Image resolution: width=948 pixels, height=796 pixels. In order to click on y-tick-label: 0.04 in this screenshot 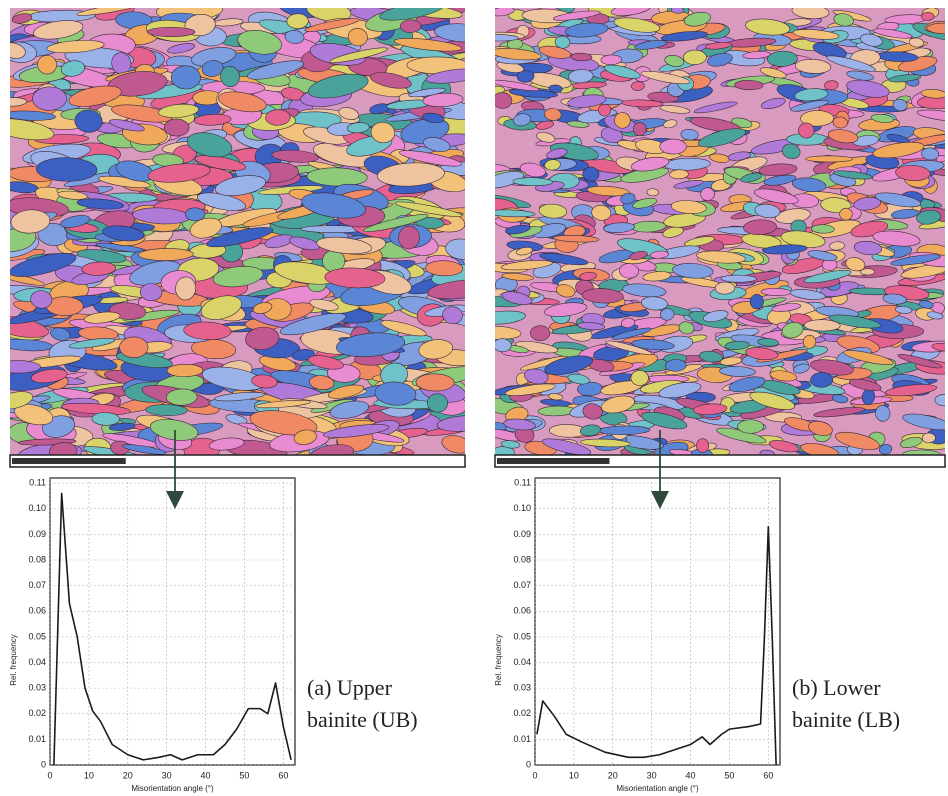, I will do `click(37, 662)`.